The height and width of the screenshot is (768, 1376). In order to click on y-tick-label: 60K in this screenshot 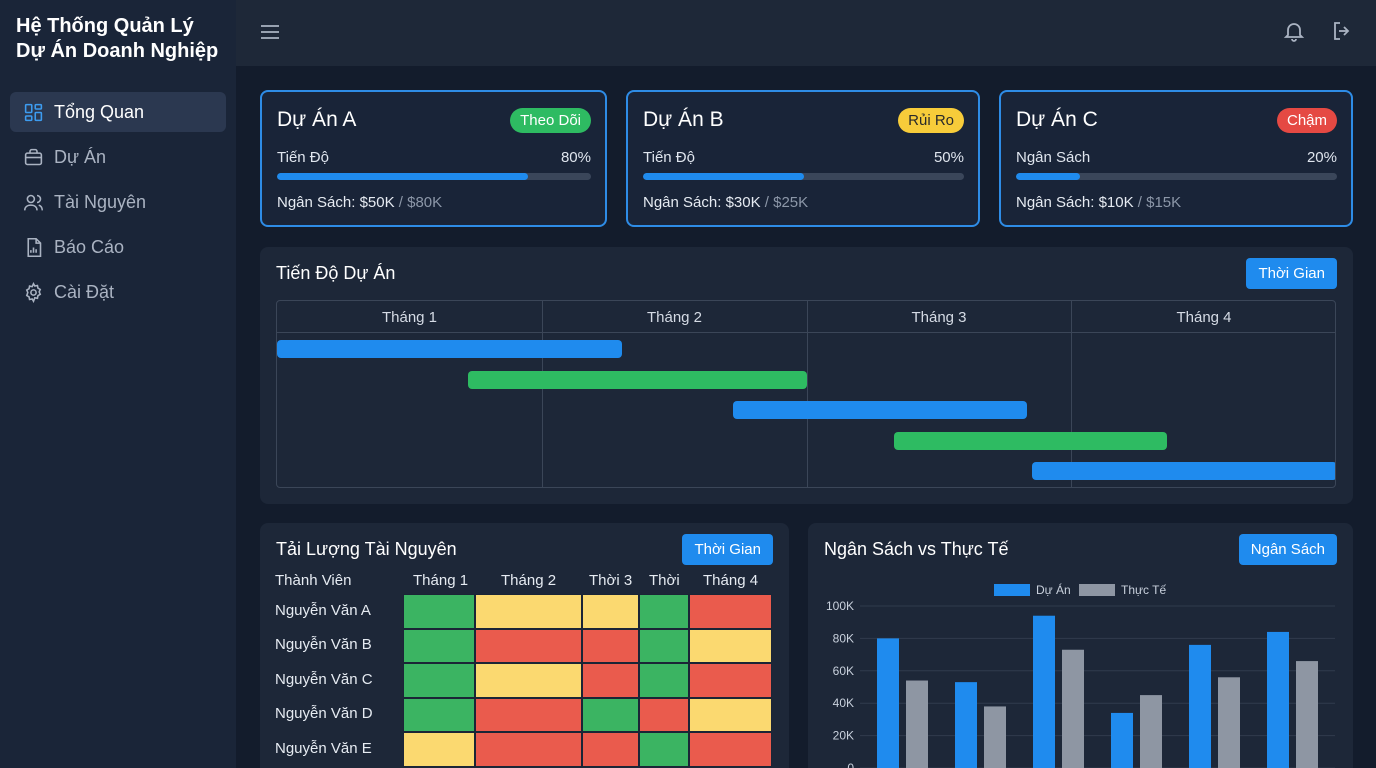, I will do `click(843, 671)`.